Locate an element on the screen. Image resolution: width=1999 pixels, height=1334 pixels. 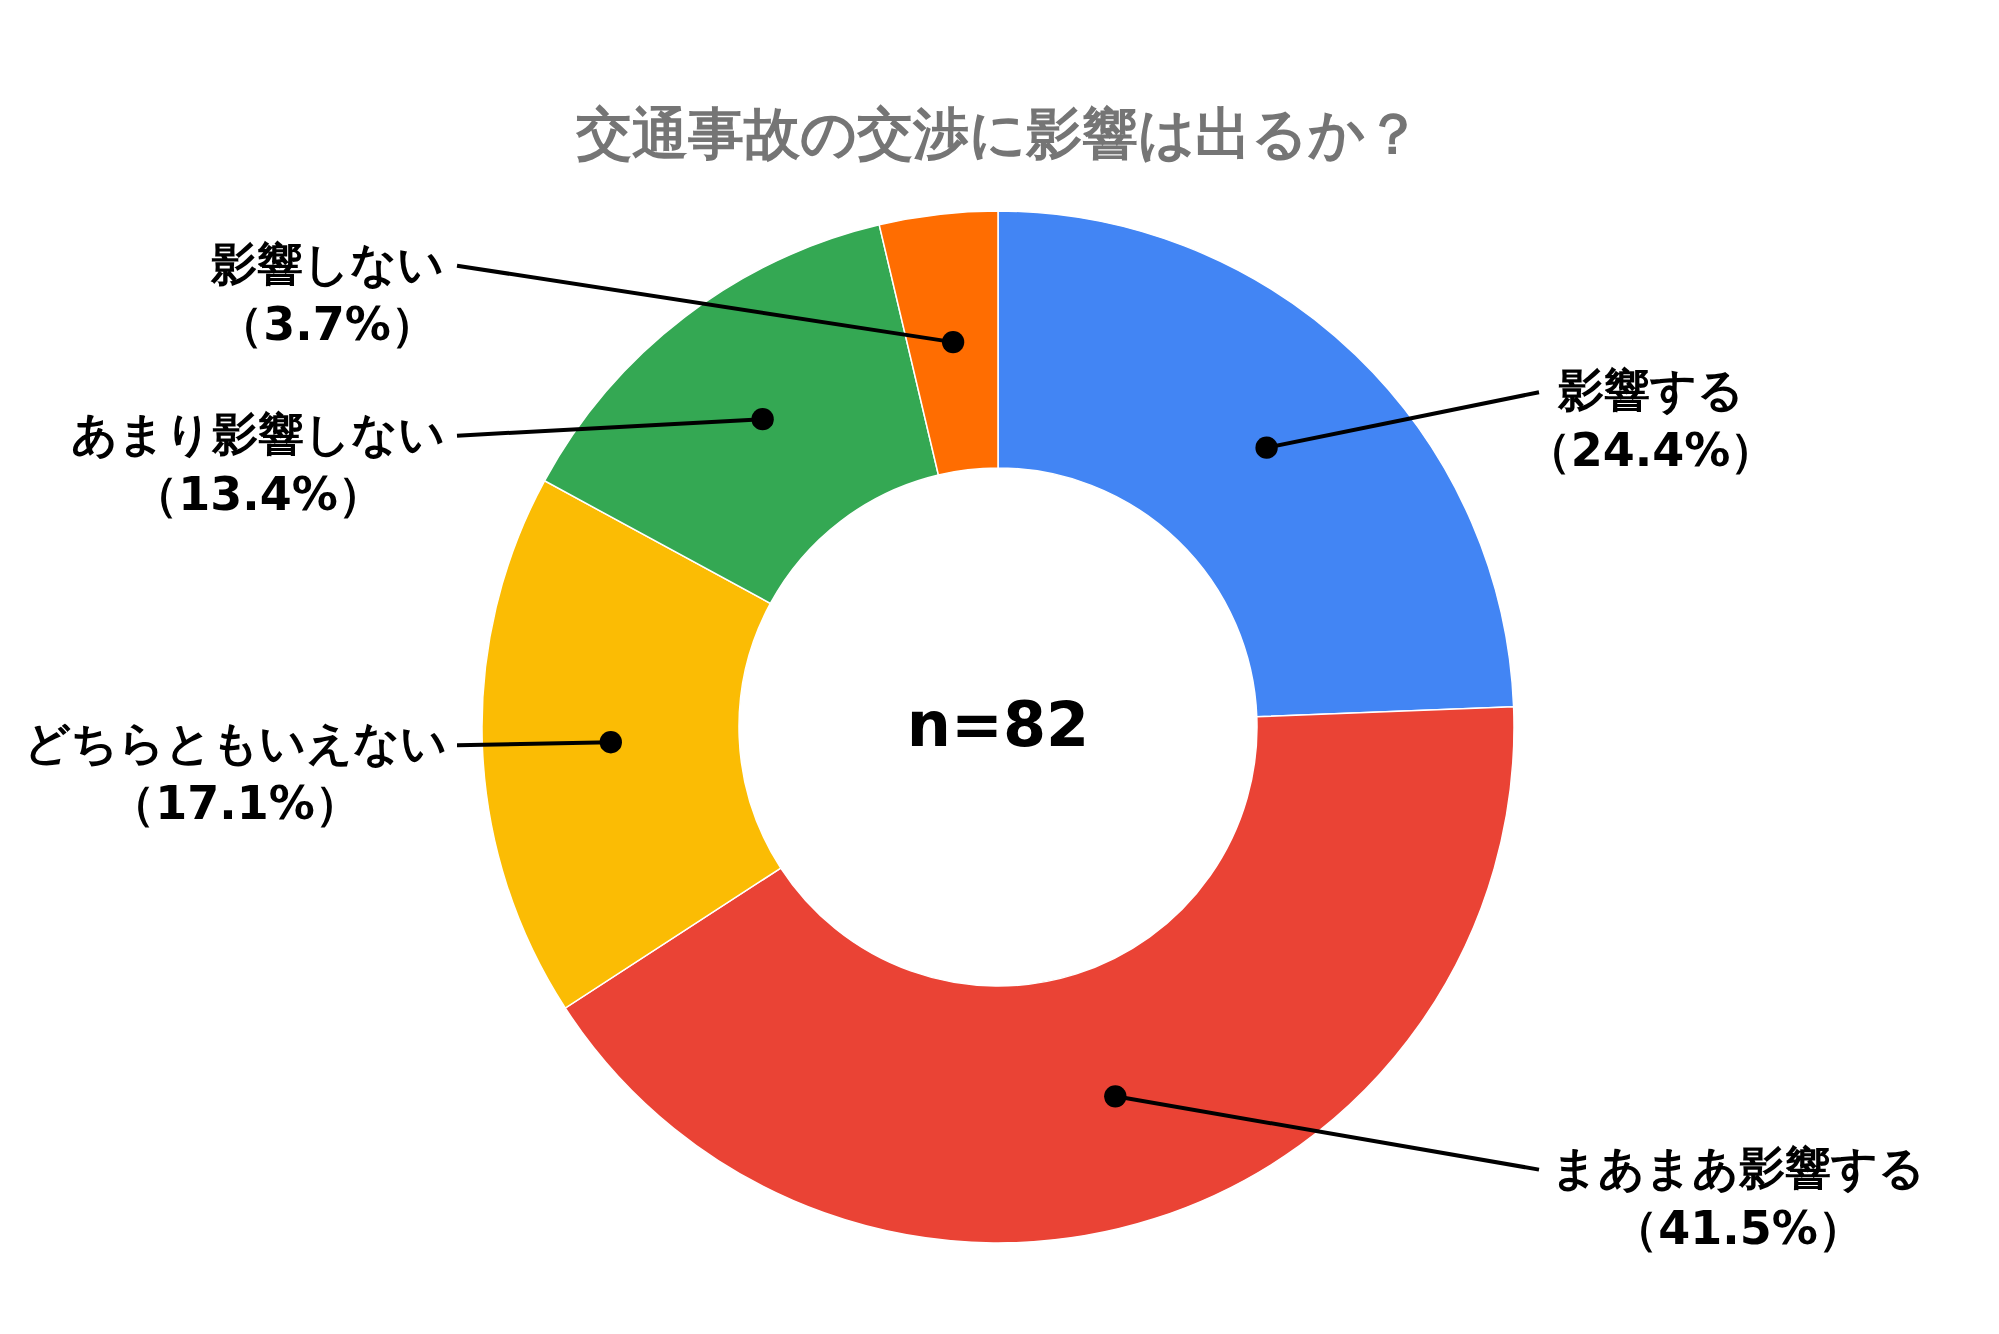
slice-label: 影響しない is located at coordinates (326, 263).